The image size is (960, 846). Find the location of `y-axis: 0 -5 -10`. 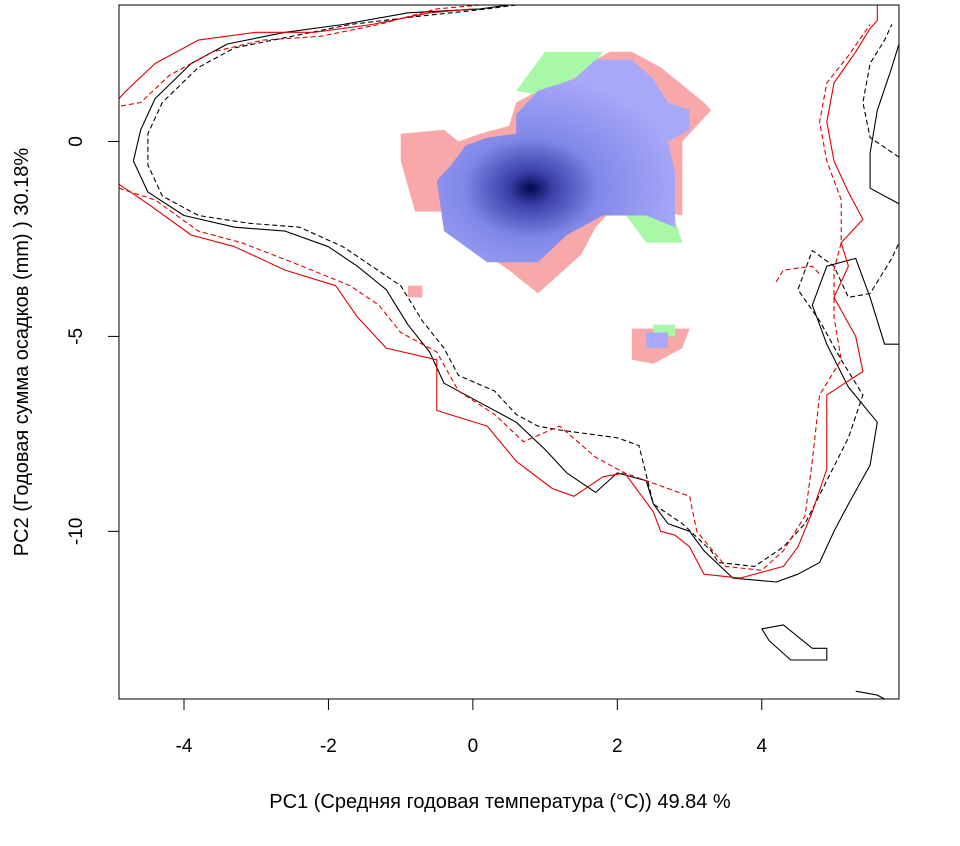

y-axis: 0 -5 -10 is located at coordinates (93, 340).